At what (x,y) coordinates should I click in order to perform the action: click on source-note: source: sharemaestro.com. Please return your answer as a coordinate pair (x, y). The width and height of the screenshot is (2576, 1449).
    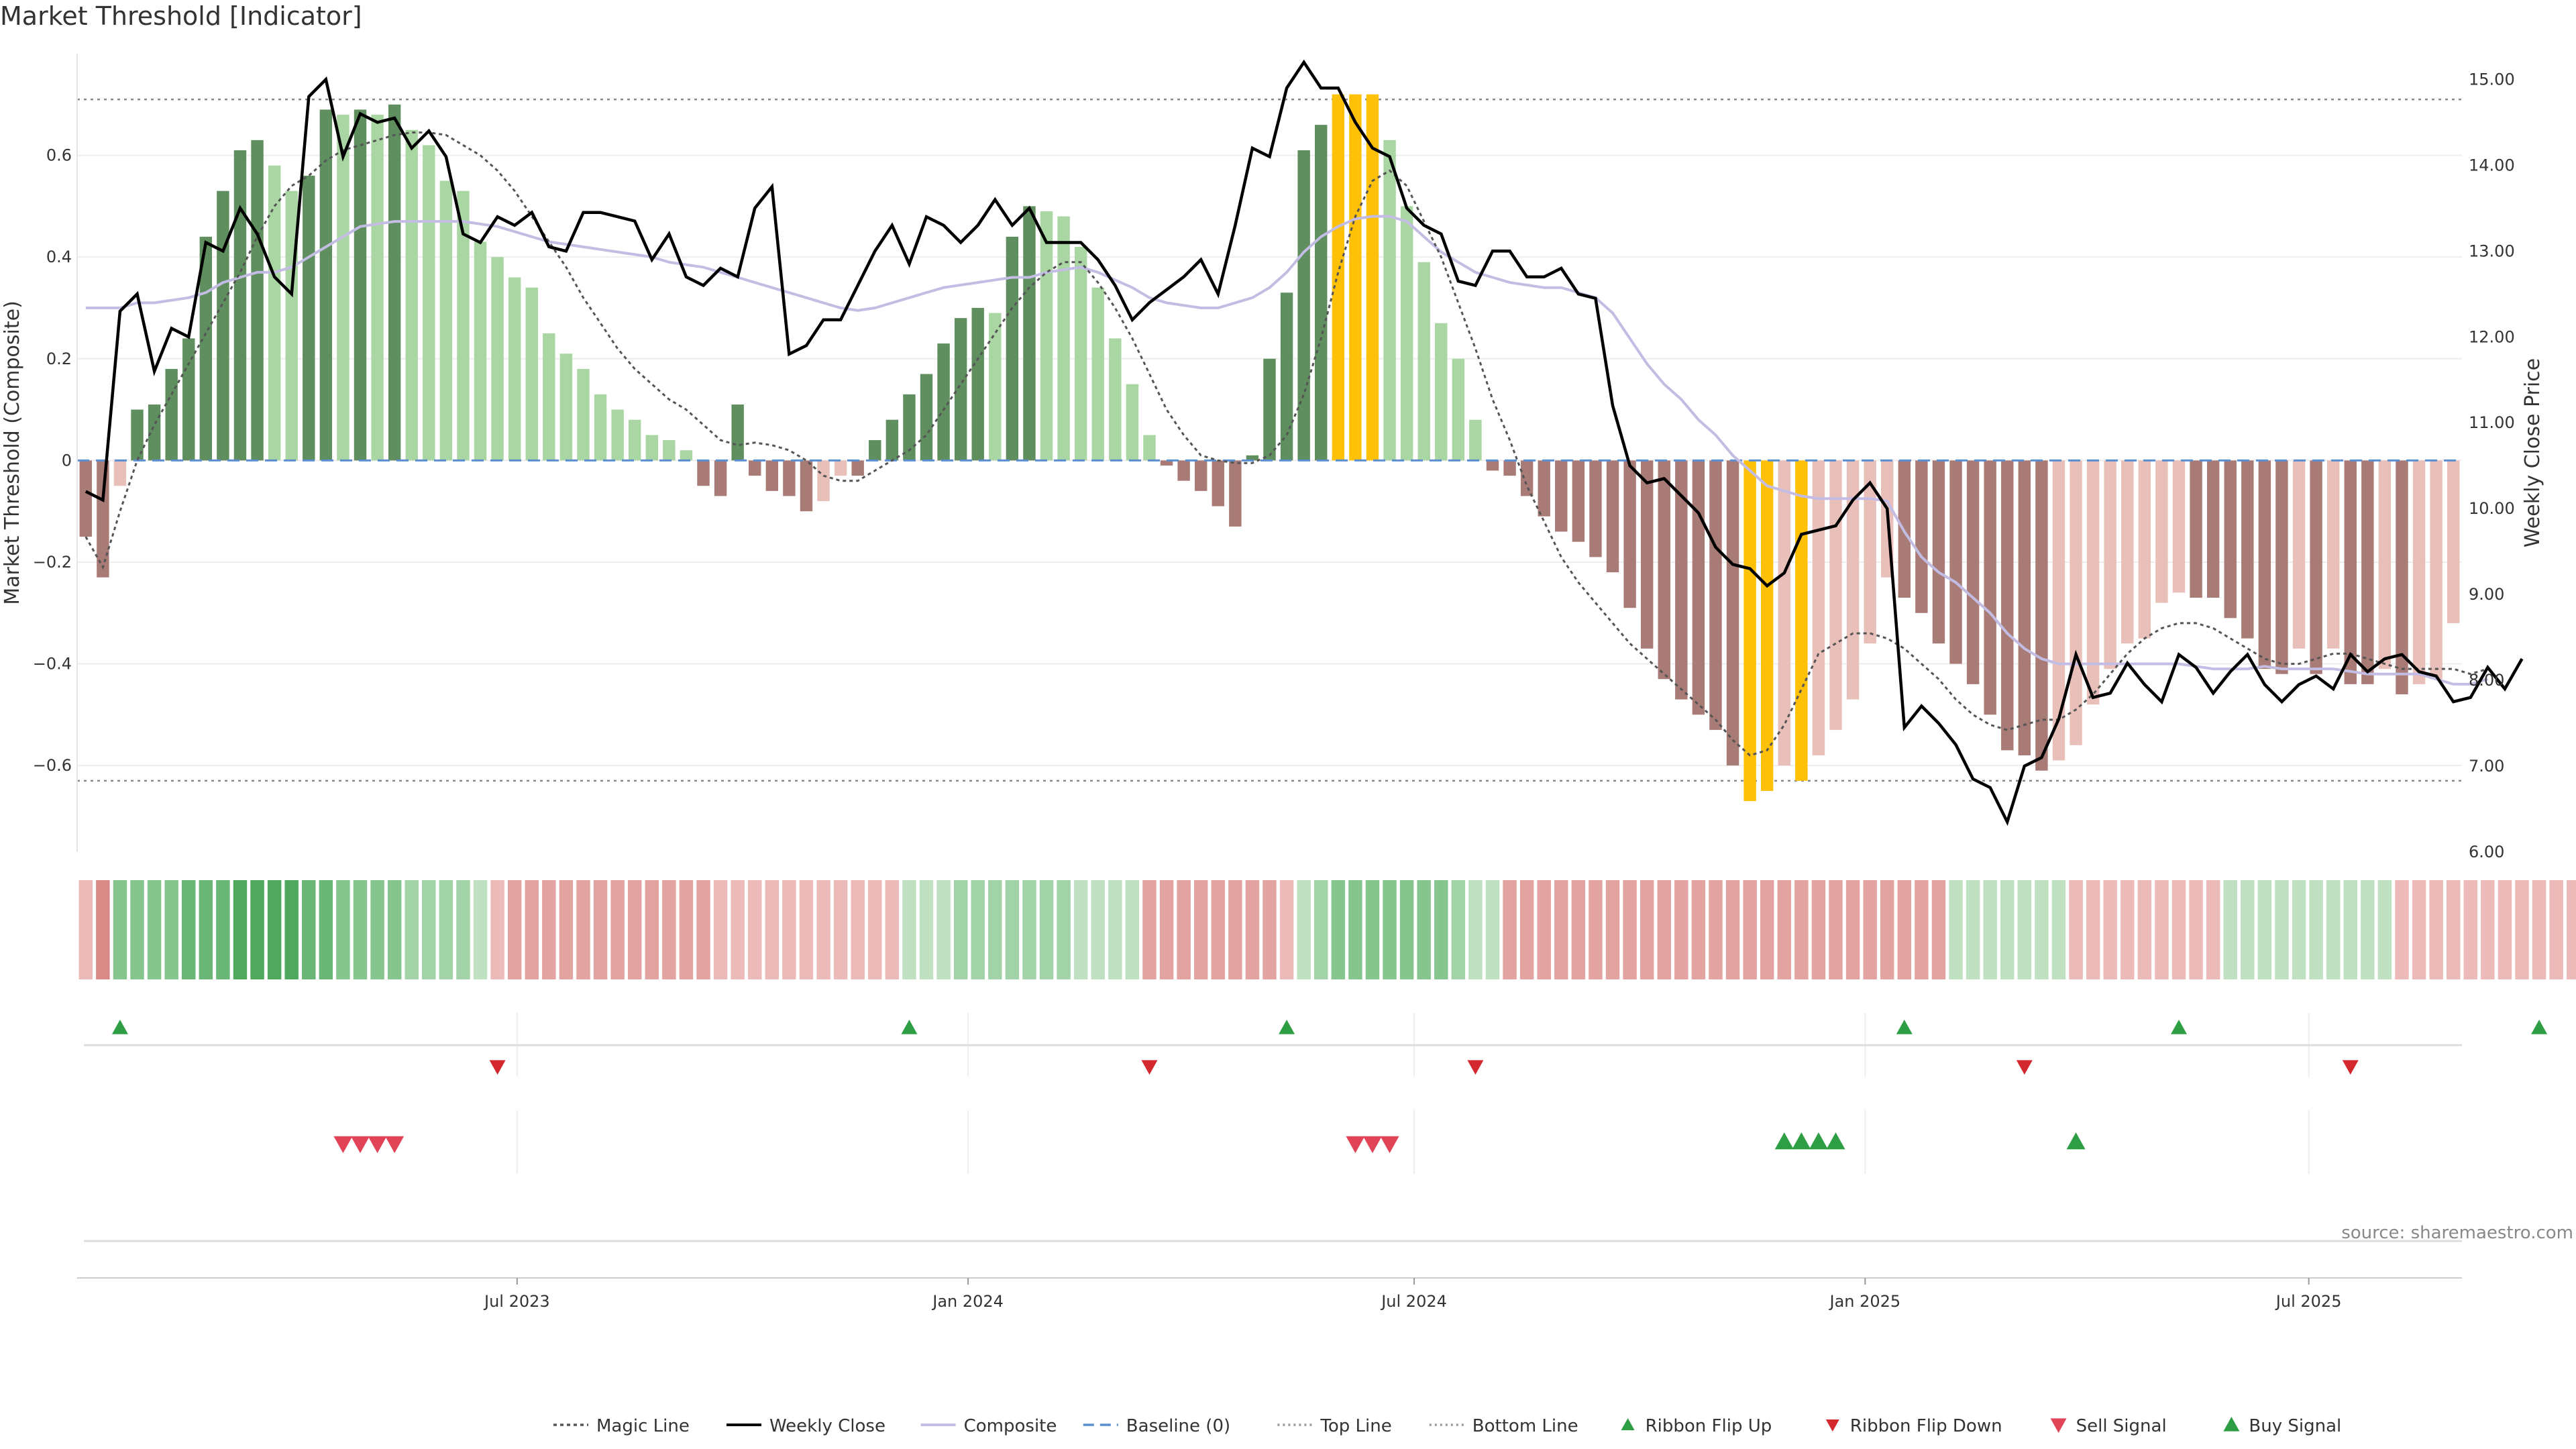
    Looking at the image, I should click on (2457, 1233).